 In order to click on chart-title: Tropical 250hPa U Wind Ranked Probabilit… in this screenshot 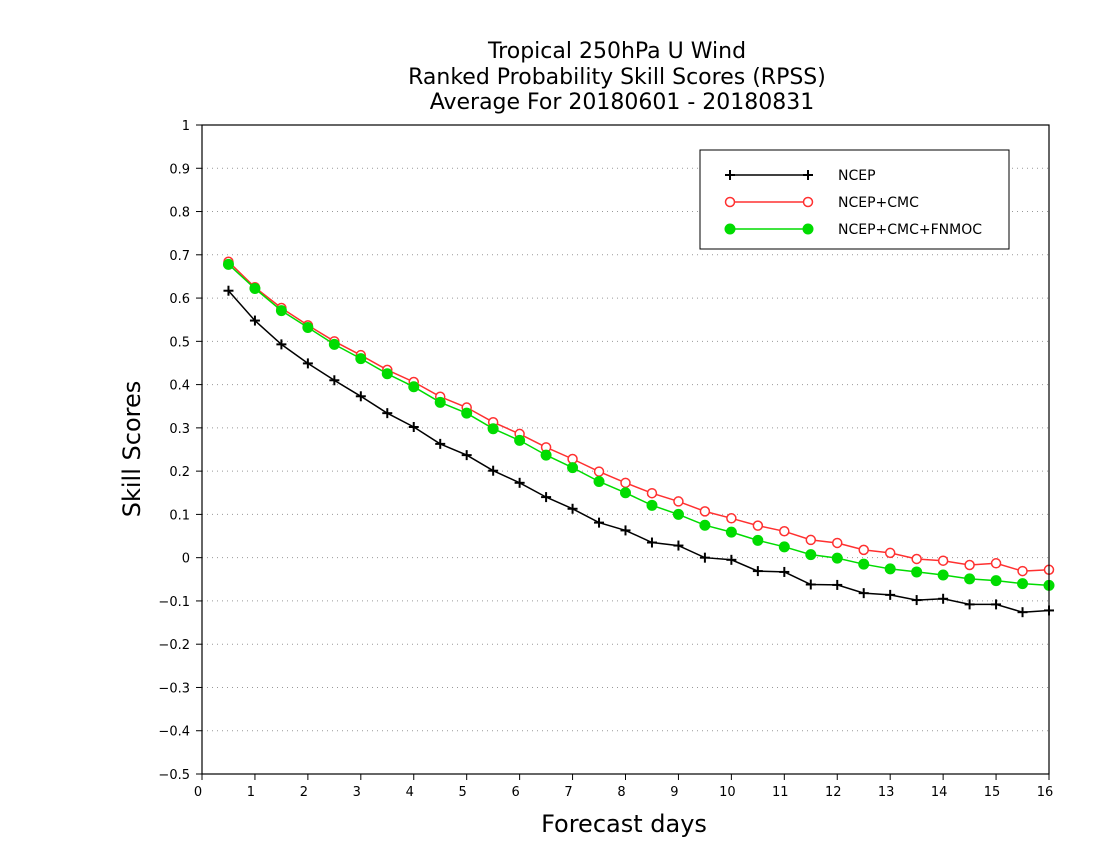, I will do `click(617, 77)`.